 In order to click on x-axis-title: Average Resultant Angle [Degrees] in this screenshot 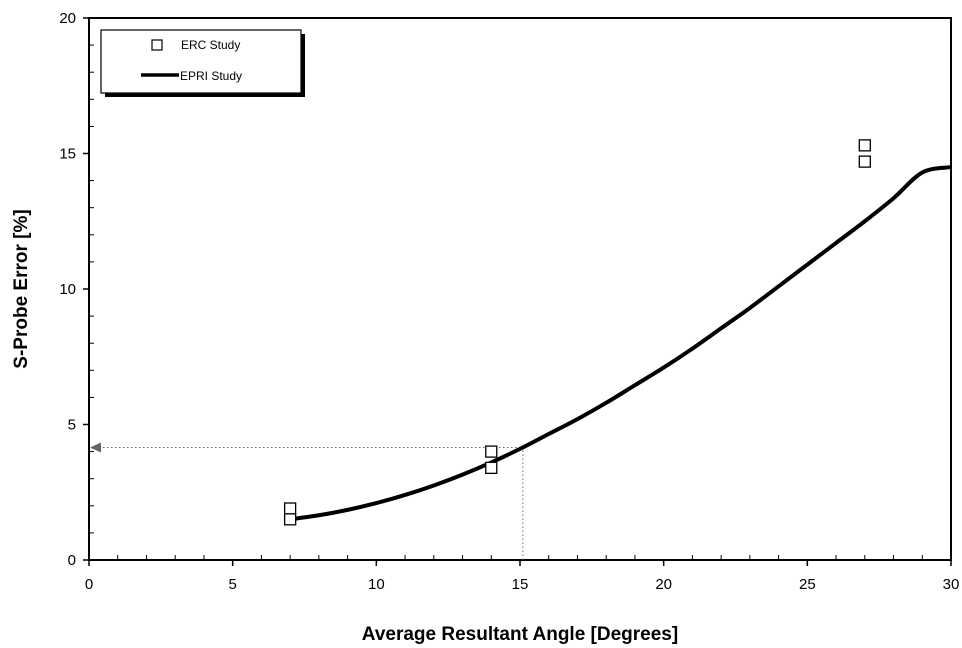, I will do `click(520, 634)`.